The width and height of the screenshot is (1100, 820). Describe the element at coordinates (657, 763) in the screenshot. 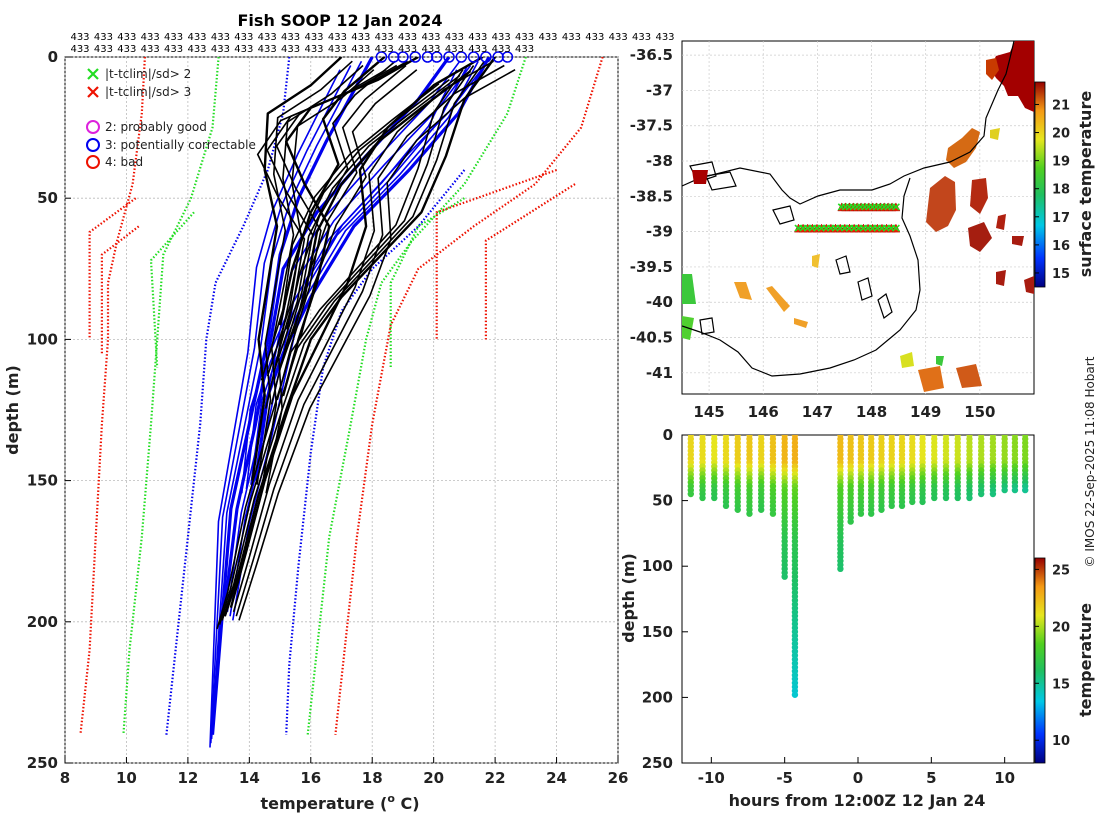

I see `sec-y-tick-label: 250` at that location.